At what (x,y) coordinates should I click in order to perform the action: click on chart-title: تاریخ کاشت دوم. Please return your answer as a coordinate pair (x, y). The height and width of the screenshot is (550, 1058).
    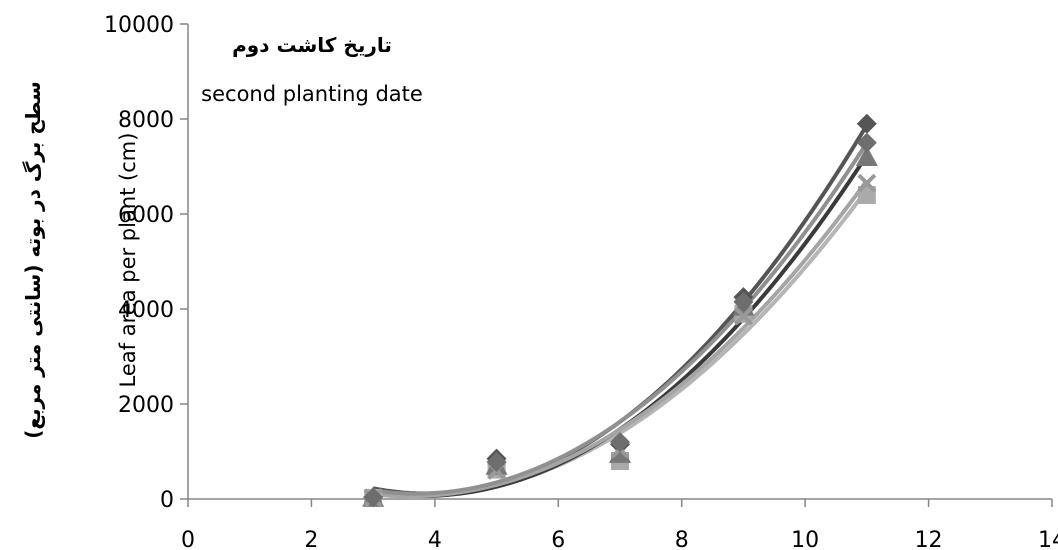
    Looking at the image, I should click on (312, 45).